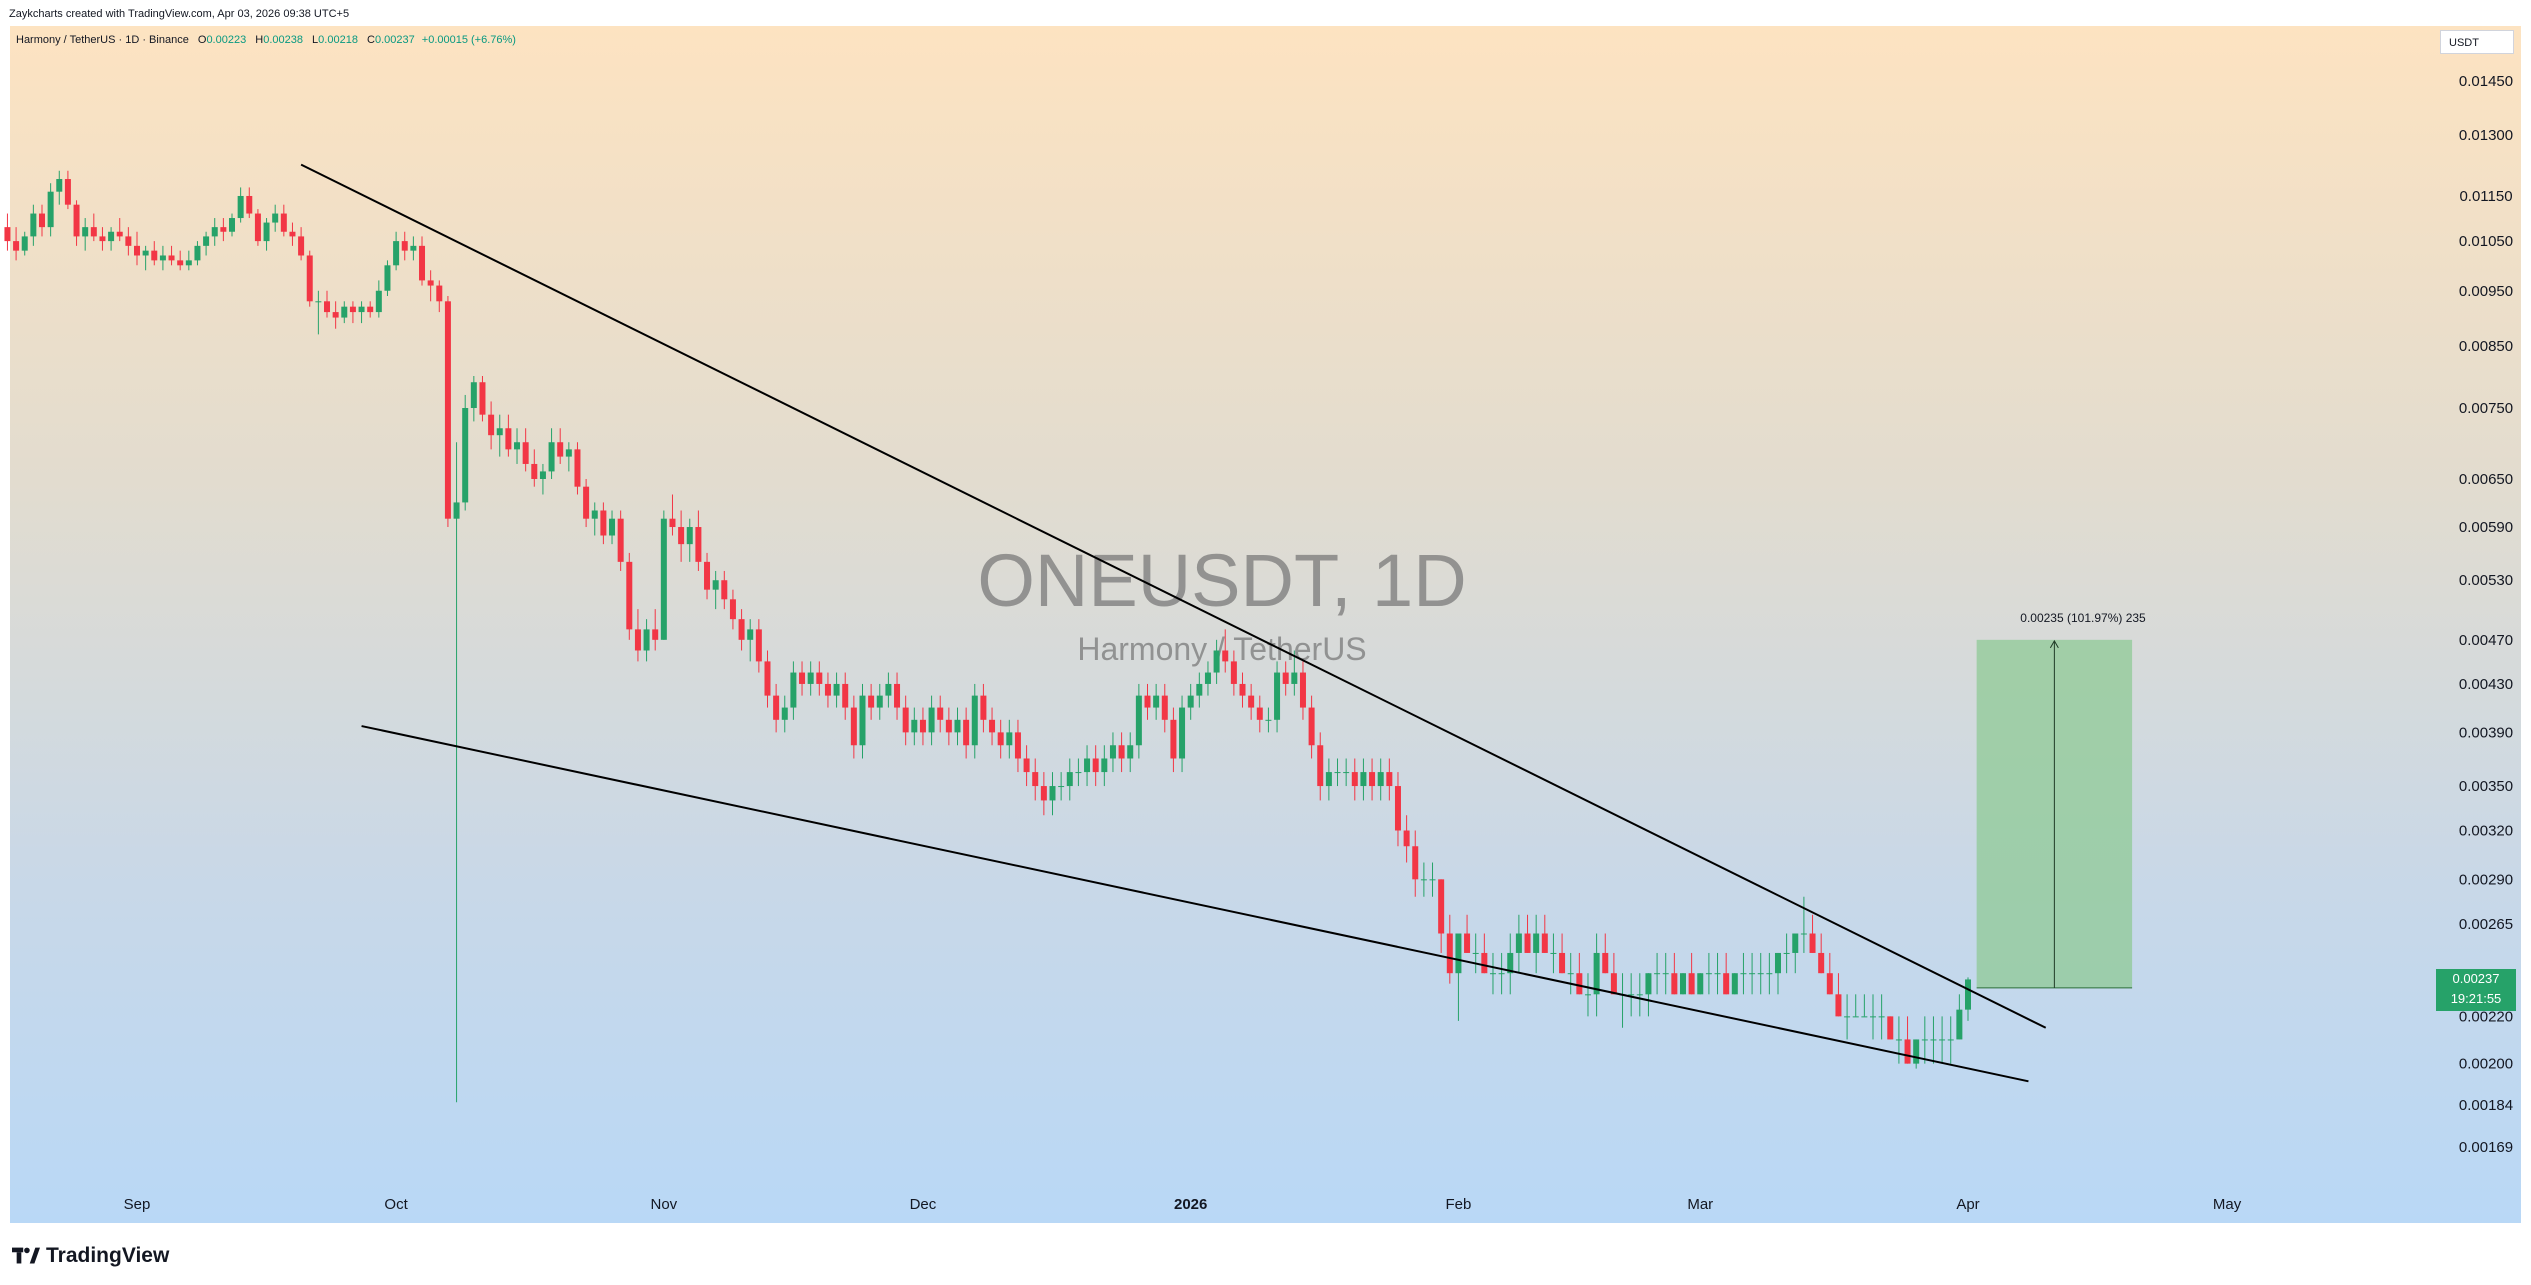 This screenshot has height=1285, width=2531. Describe the element at coordinates (108, 1255) in the screenshot. I see `tradingview-logo-text: TradingView` at that location.